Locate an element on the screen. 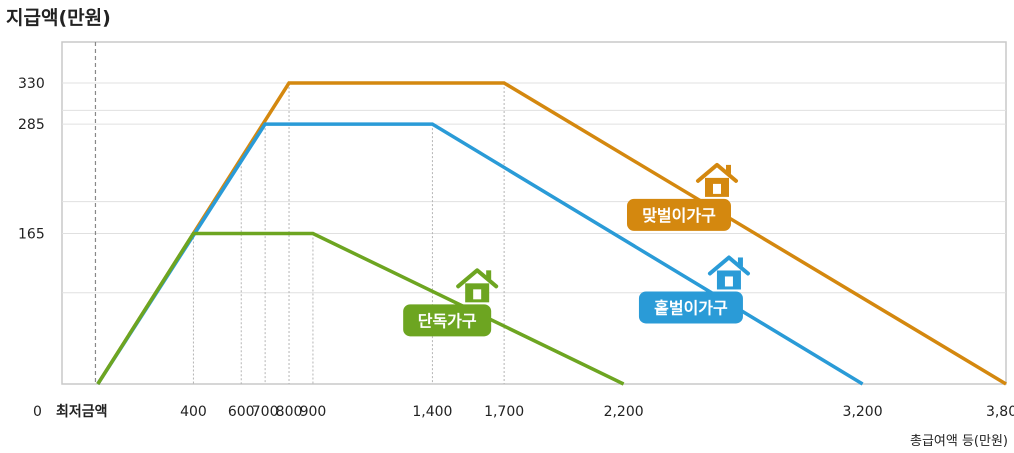 The height and width of the screenshot is (453, 1014). x-tick-label: 600 is located at coordinates (241, 412).